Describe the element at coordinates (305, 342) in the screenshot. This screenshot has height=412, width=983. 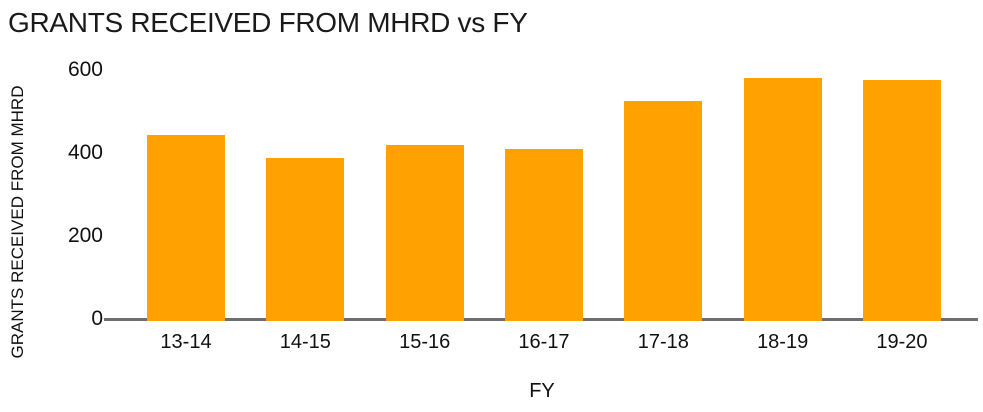
I see `x-tick-label: 14-15` at that location.